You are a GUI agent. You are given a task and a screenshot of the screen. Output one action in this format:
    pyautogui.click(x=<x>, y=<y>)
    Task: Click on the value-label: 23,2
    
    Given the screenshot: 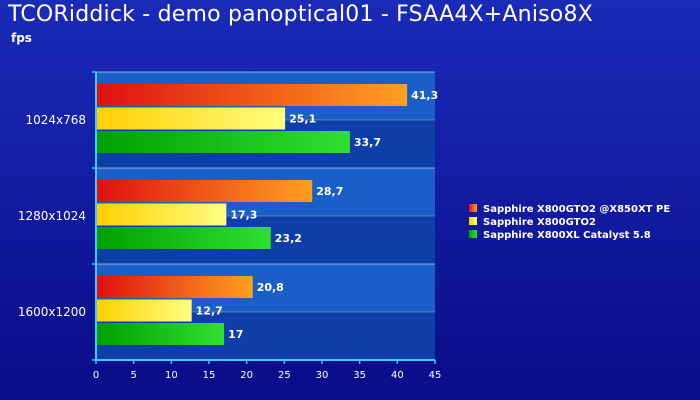 What is the action you would take?
    pyautogui.click(x=288, y=238)
    